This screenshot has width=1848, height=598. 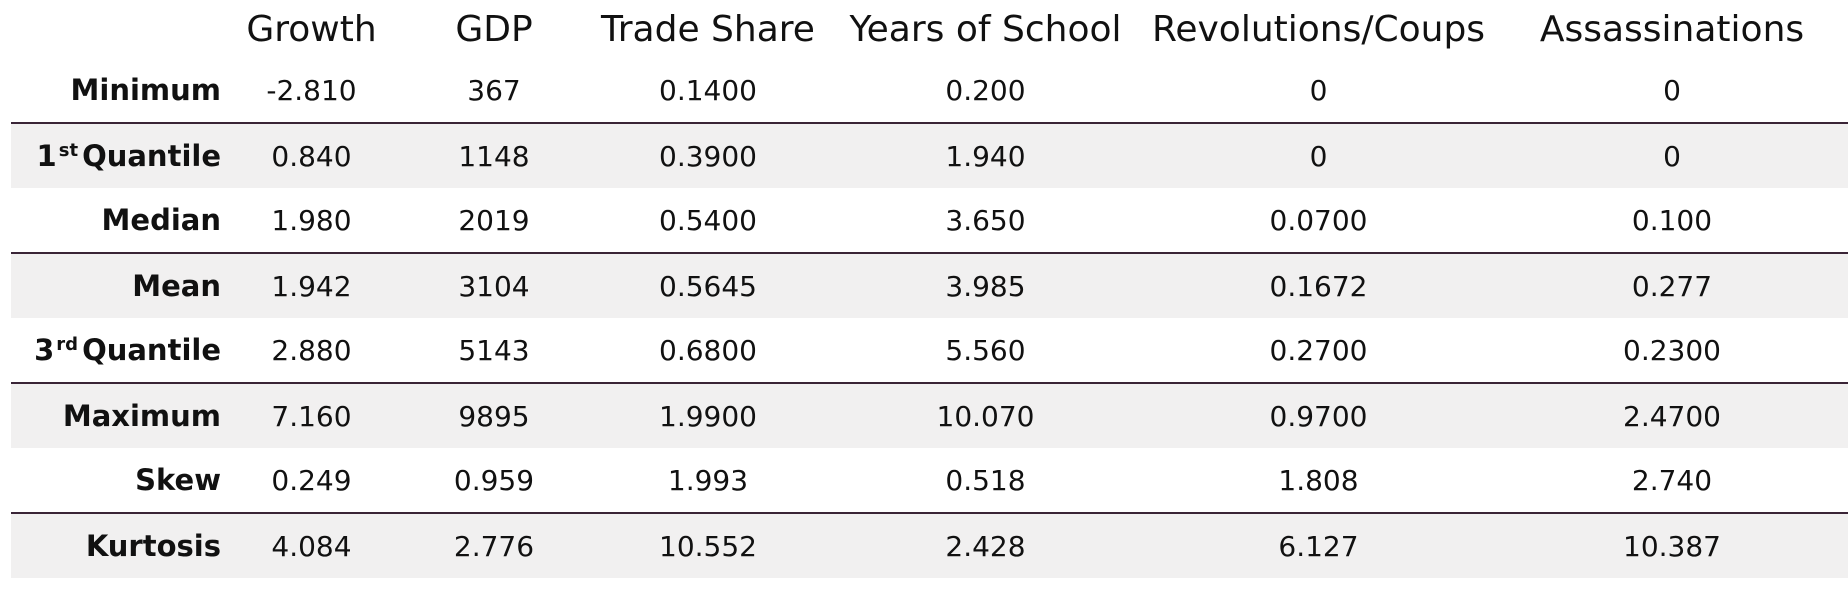 What do you see at coordinates (1318, 29) in the screenshot?
I see `column-header: Revolutions/Coups` at bounding box center [1318, 29].